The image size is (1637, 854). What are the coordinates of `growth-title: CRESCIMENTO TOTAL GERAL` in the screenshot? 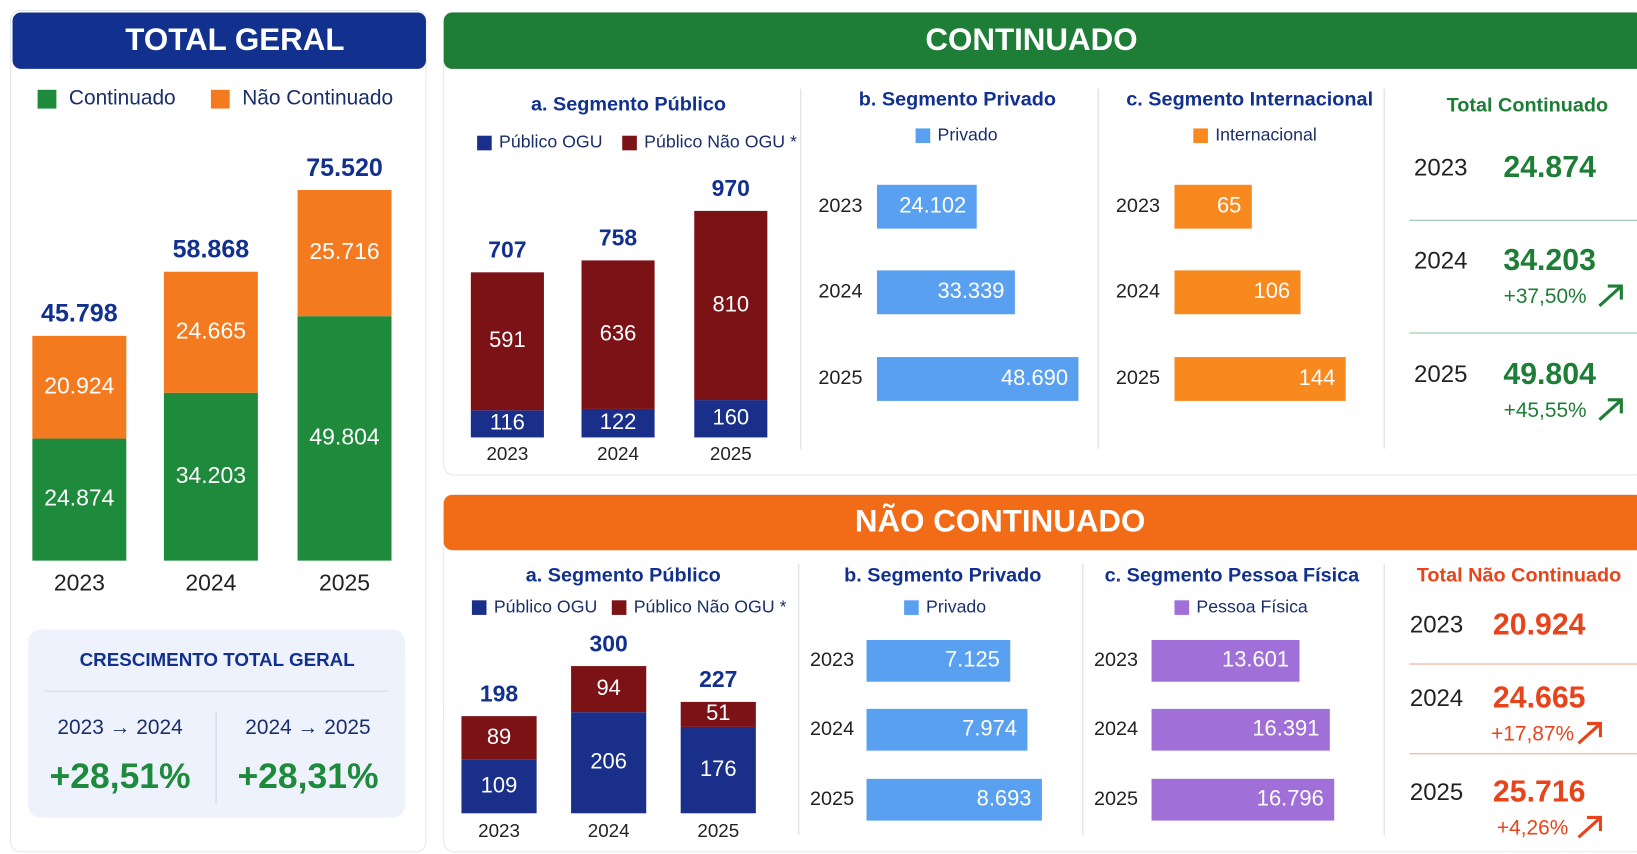 It's located at (217, 659).